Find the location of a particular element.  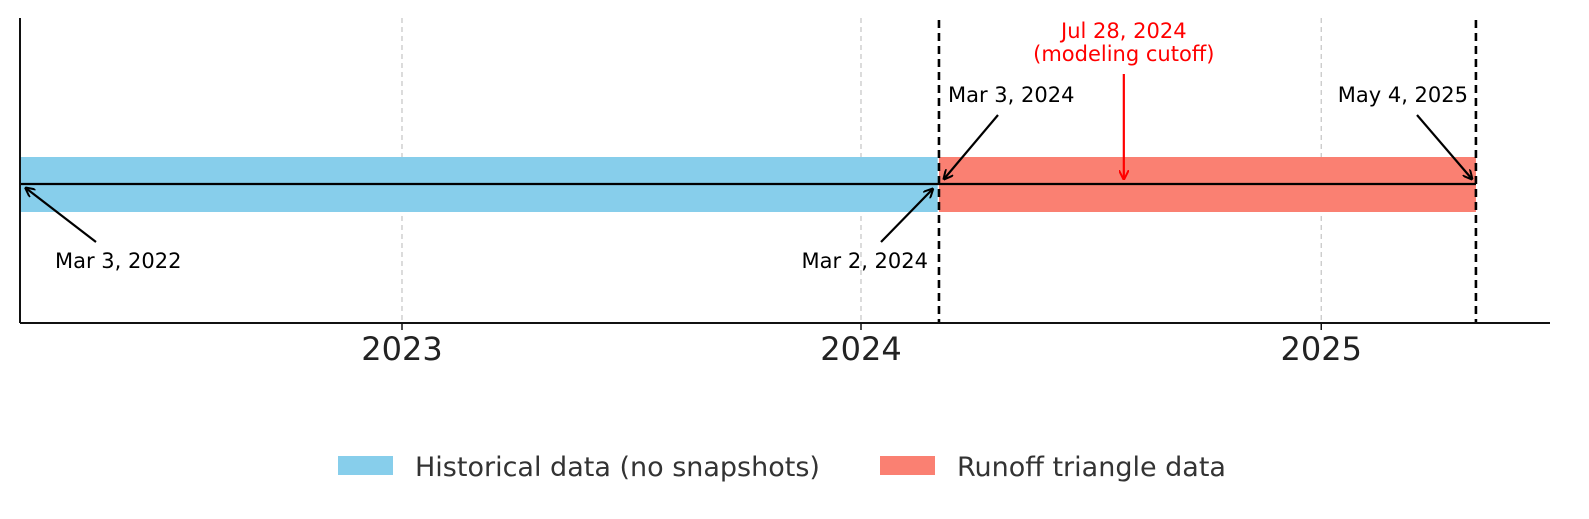

annotation-label: (modeling cutoff) is located at coordinates (1123, 54).